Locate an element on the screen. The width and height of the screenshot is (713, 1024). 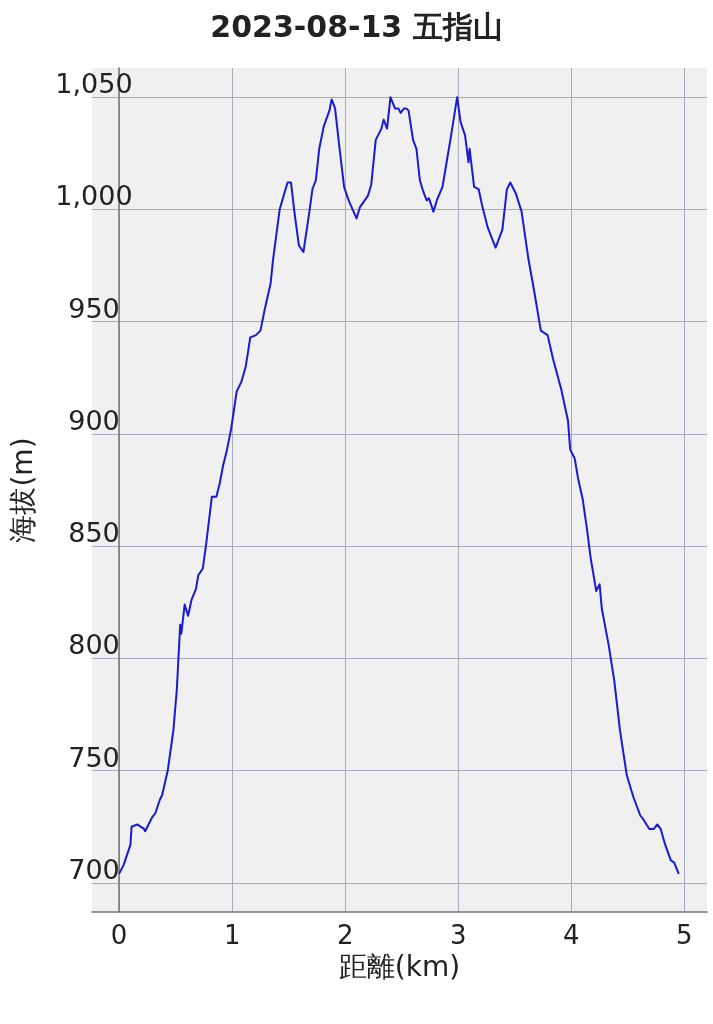
x-tick-label: 0 is located at coordinates (119, 935).